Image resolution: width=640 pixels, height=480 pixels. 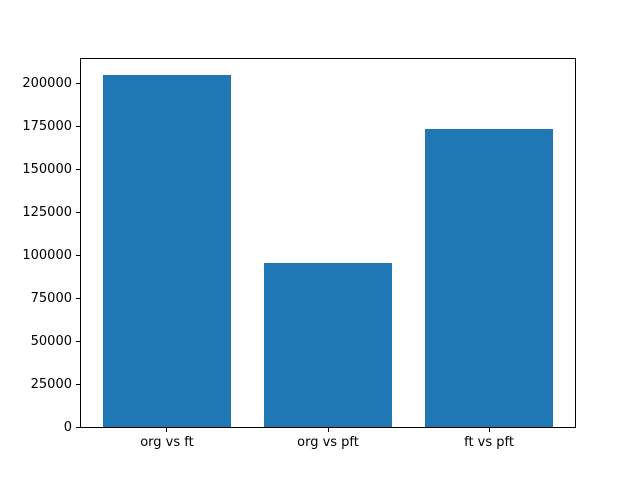 What do you see at coordinates (47, 83) in the screenshot?
I see `y-tick-label: 200000` at bounding box center [47, 83].